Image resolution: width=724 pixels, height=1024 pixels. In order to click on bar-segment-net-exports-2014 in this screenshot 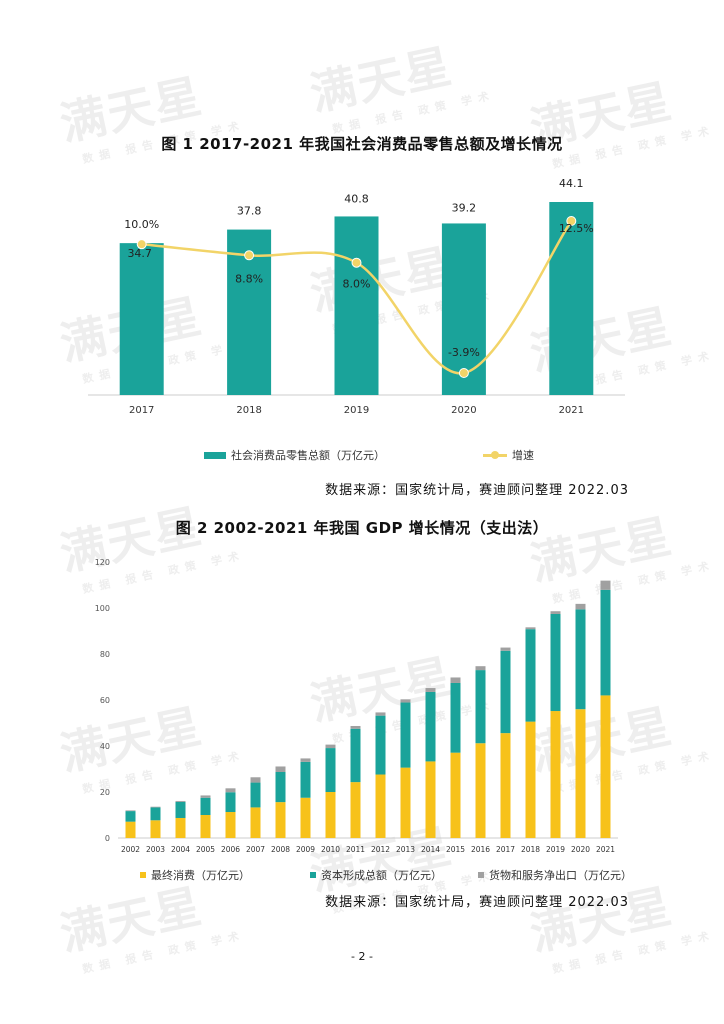, I will do `click(430, 690)`.